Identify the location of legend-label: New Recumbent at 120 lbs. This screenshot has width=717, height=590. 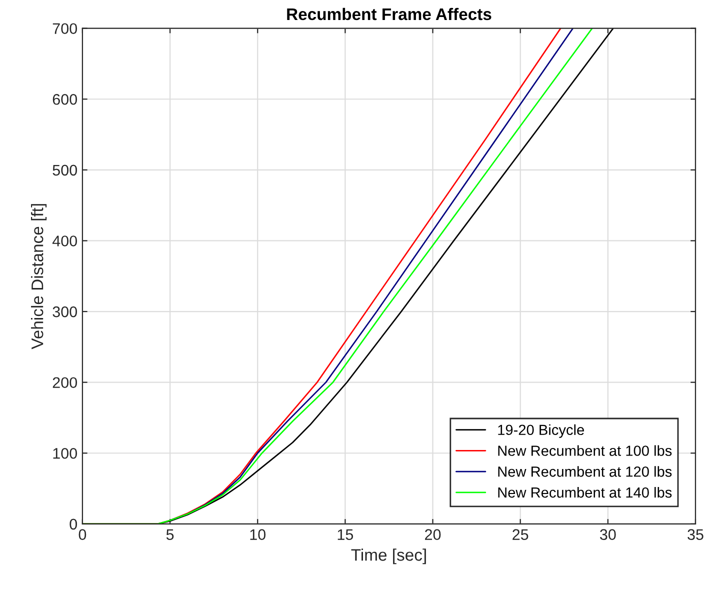
(585, 471).